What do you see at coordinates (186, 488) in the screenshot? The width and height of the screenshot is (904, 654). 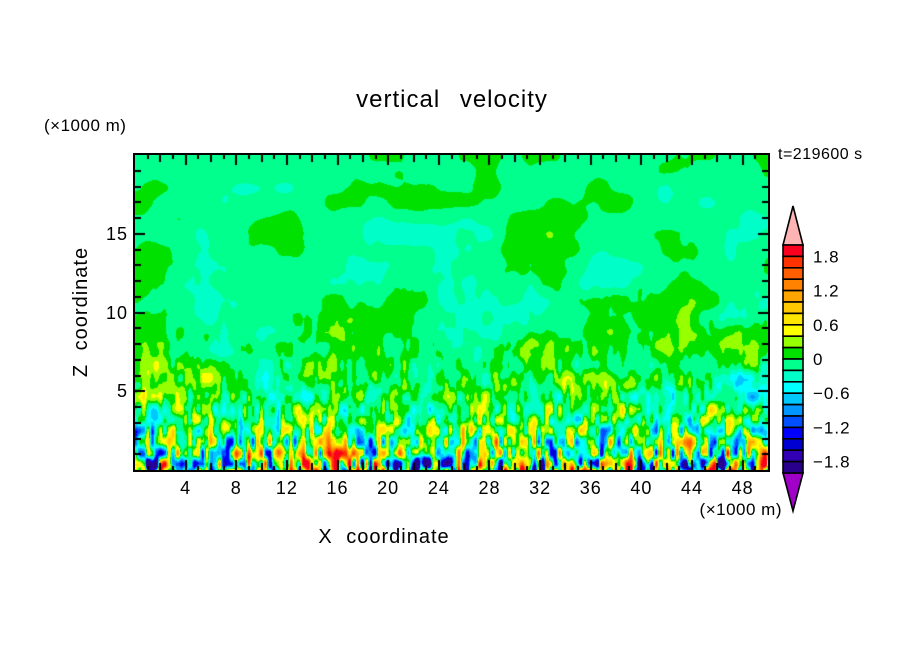 I see `x-tick-label: 4` at bounding box center [186, 488].